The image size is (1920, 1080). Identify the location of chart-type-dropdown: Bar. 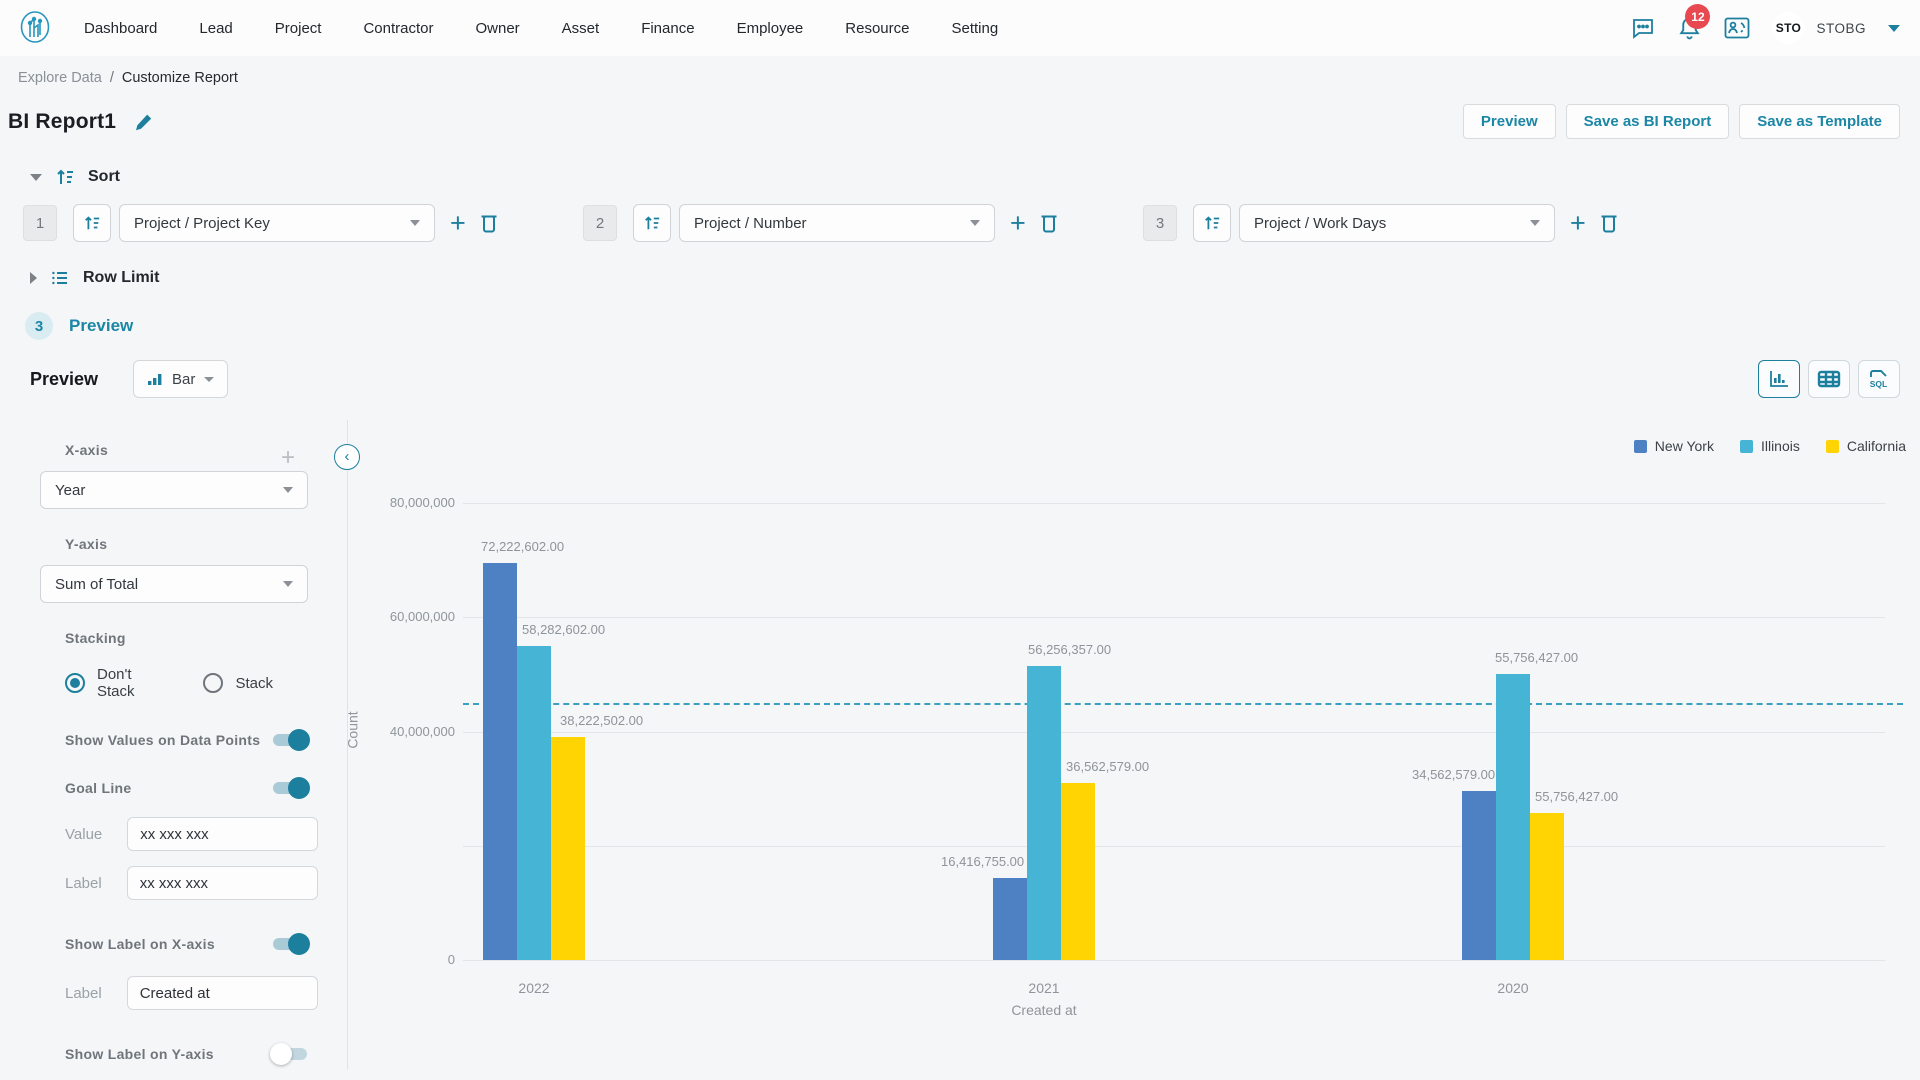
(181, 379).